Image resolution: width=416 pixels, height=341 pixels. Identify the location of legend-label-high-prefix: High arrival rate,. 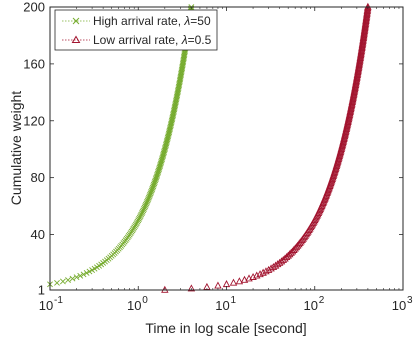
(138, 21).